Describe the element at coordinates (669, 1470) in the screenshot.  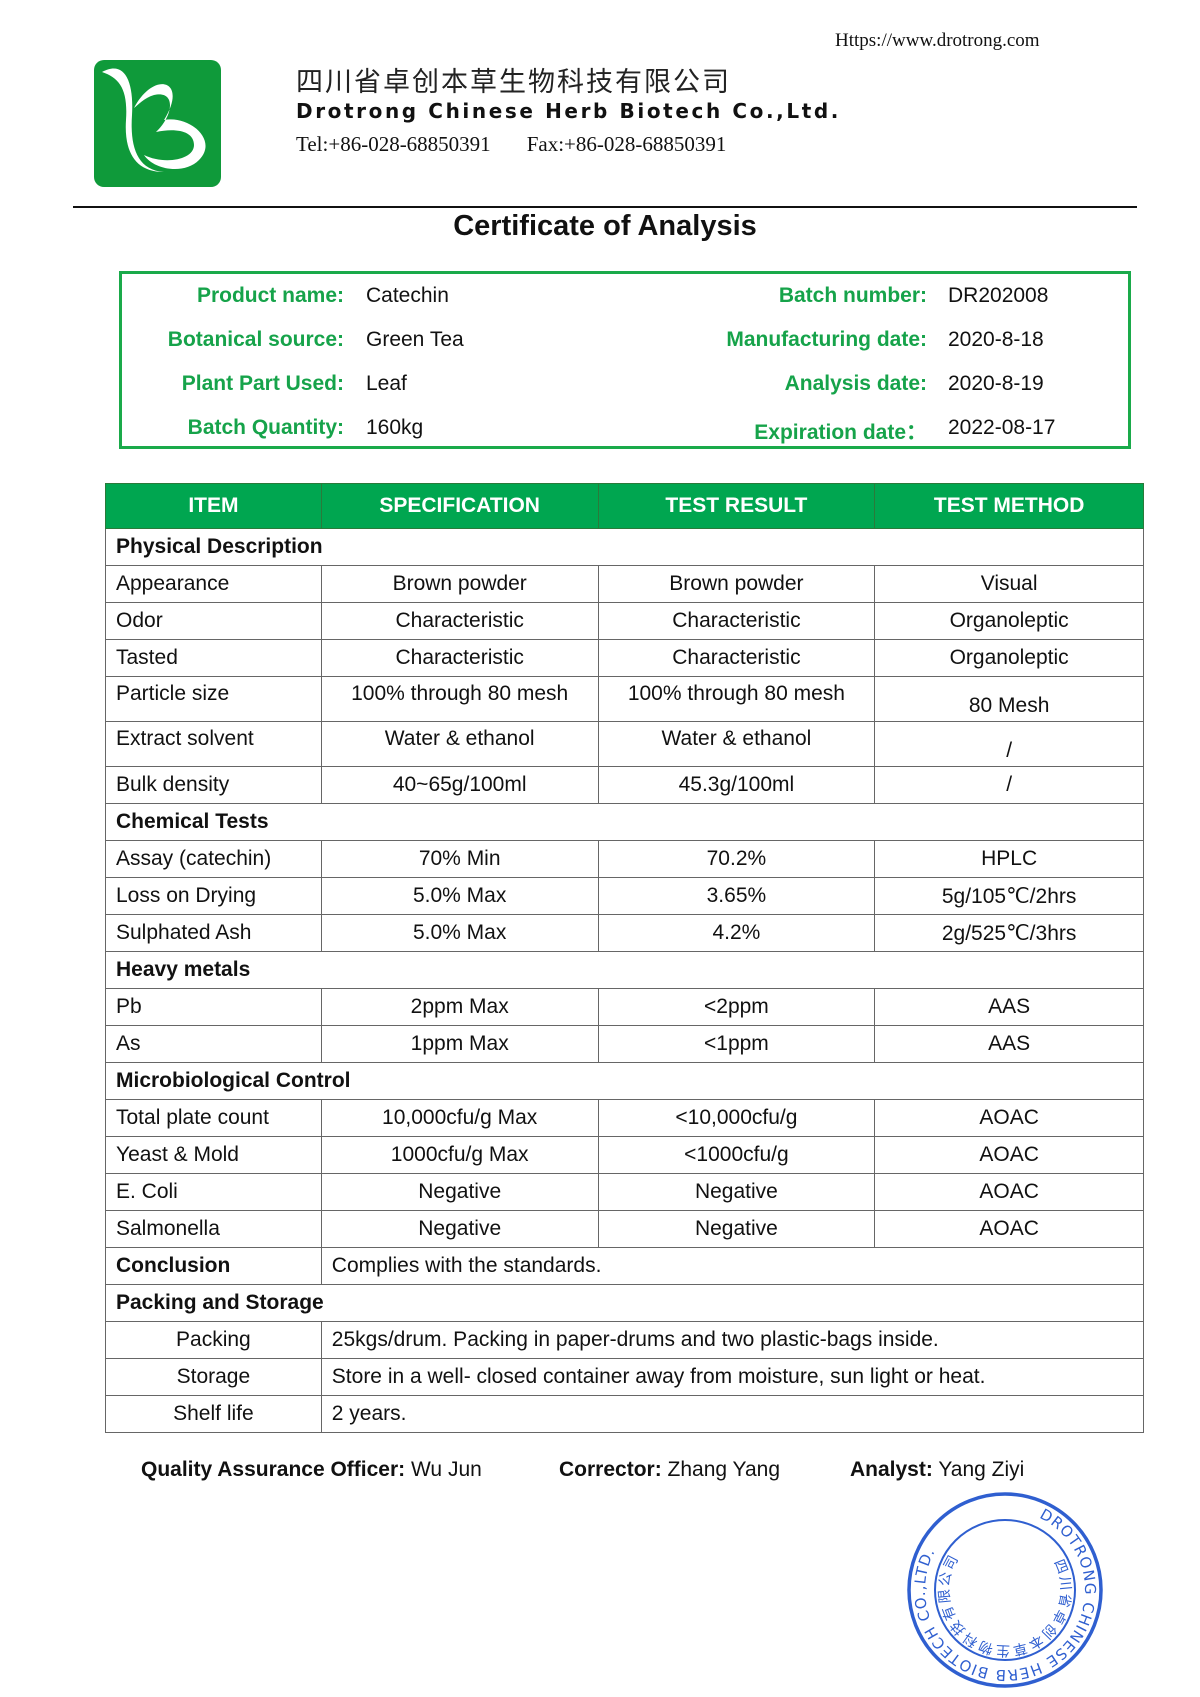
I see `signature-corrector: Corrector: Zhang Yang` at that location.